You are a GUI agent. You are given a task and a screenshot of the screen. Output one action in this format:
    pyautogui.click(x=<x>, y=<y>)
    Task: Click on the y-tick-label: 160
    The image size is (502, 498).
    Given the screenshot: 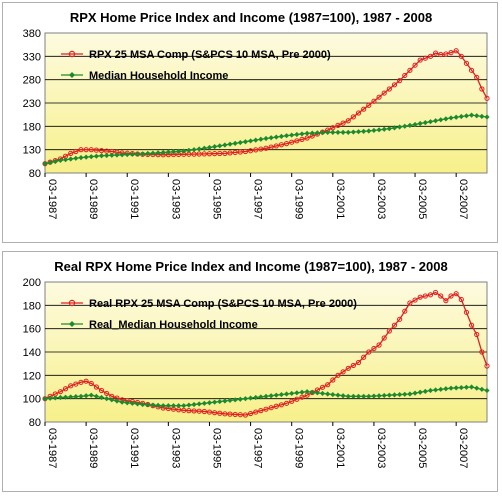 What is the action you would take?
    pyautogui.click(x=32, y=330)
    